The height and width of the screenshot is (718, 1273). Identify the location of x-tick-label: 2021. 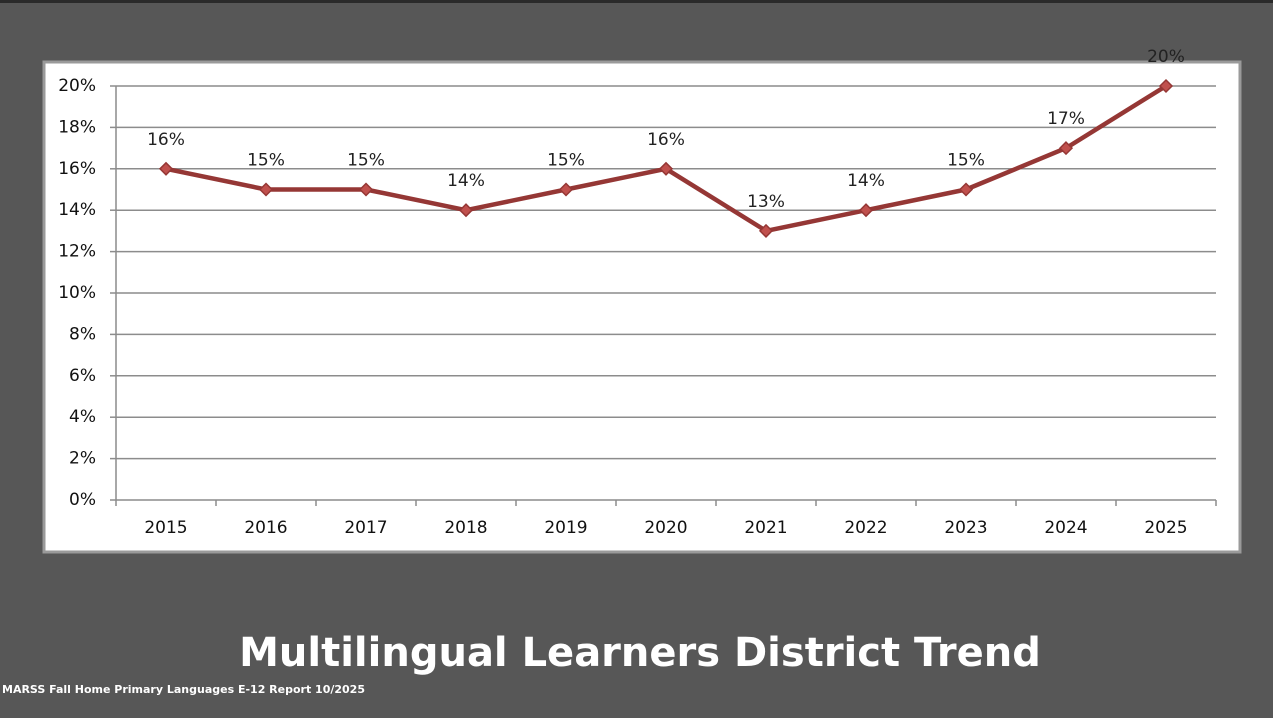
(765, 528).